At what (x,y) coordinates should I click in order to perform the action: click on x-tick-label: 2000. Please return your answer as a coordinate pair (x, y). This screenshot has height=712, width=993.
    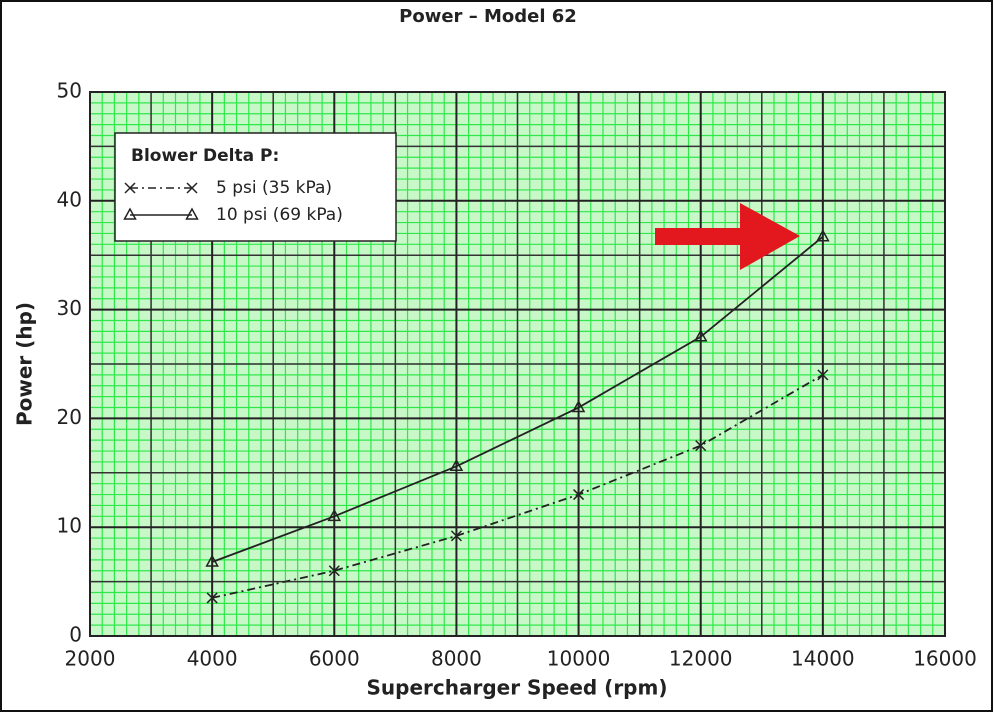
    Looking at the image, I should click on (90, 659).